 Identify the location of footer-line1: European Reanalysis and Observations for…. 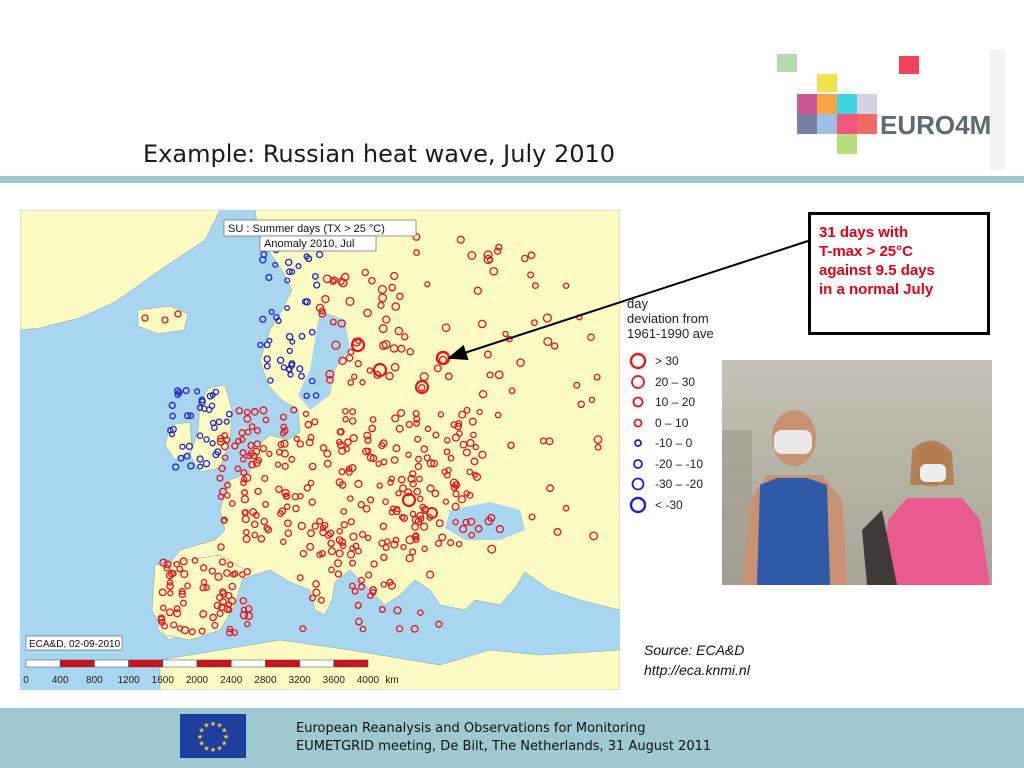
(471, 728).